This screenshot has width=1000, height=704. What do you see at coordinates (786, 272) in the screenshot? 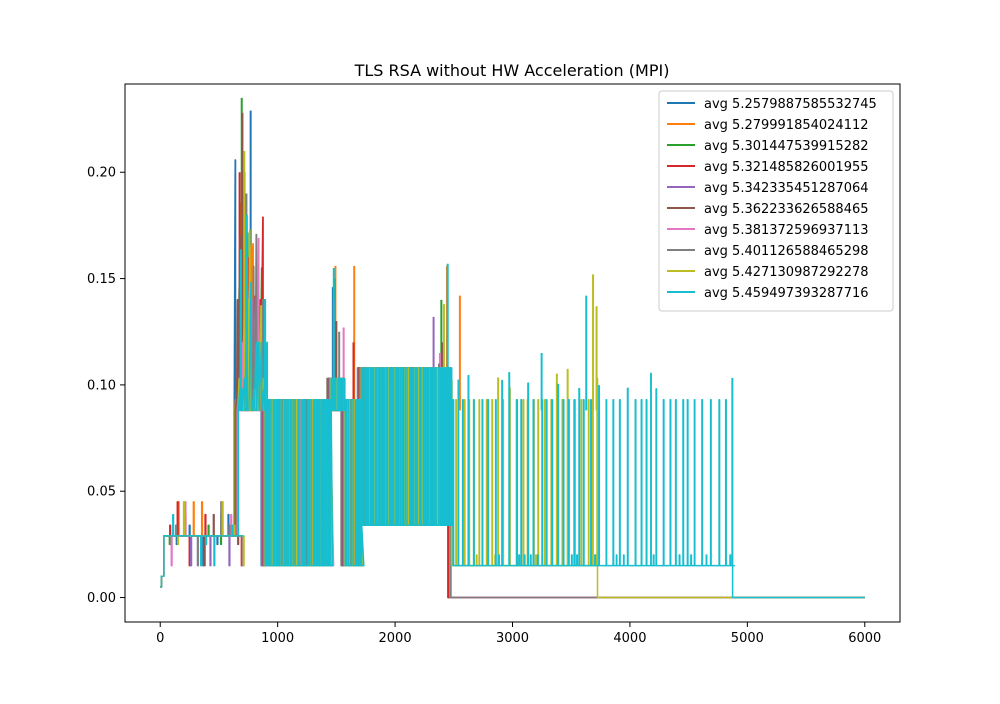
I see `legend-label: avg 5.427130987292278` at bounding box center [786, 272].